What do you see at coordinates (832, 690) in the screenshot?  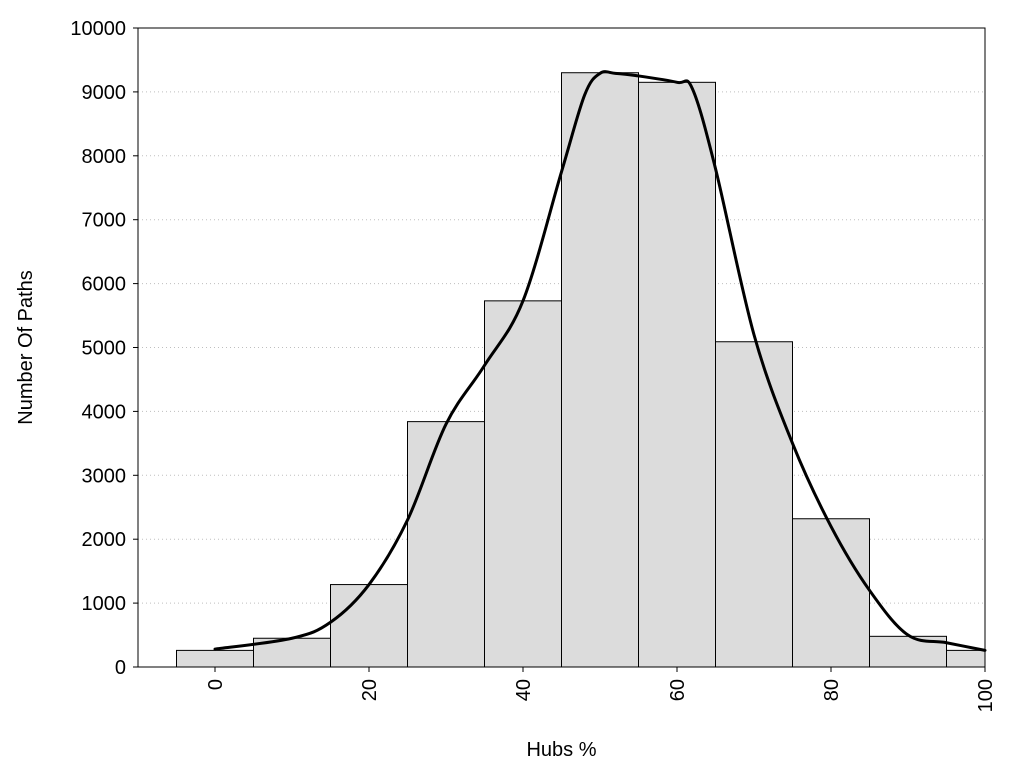 I see `x-tick-label: 80` at bounding box center [832, 690].